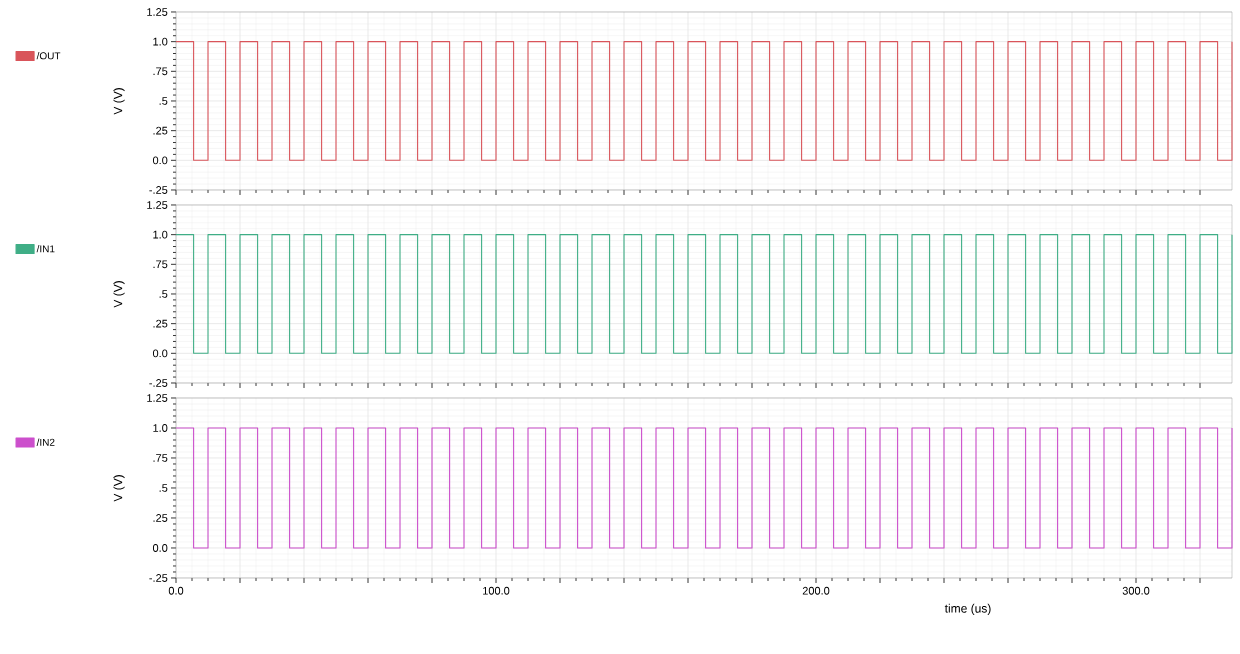 Image resolution: width=1240 pixels, height=654 pixels. Describe the element at coordinates (496, 590) in the screenshot. I see `x-tick-label: 100.0` at that location.